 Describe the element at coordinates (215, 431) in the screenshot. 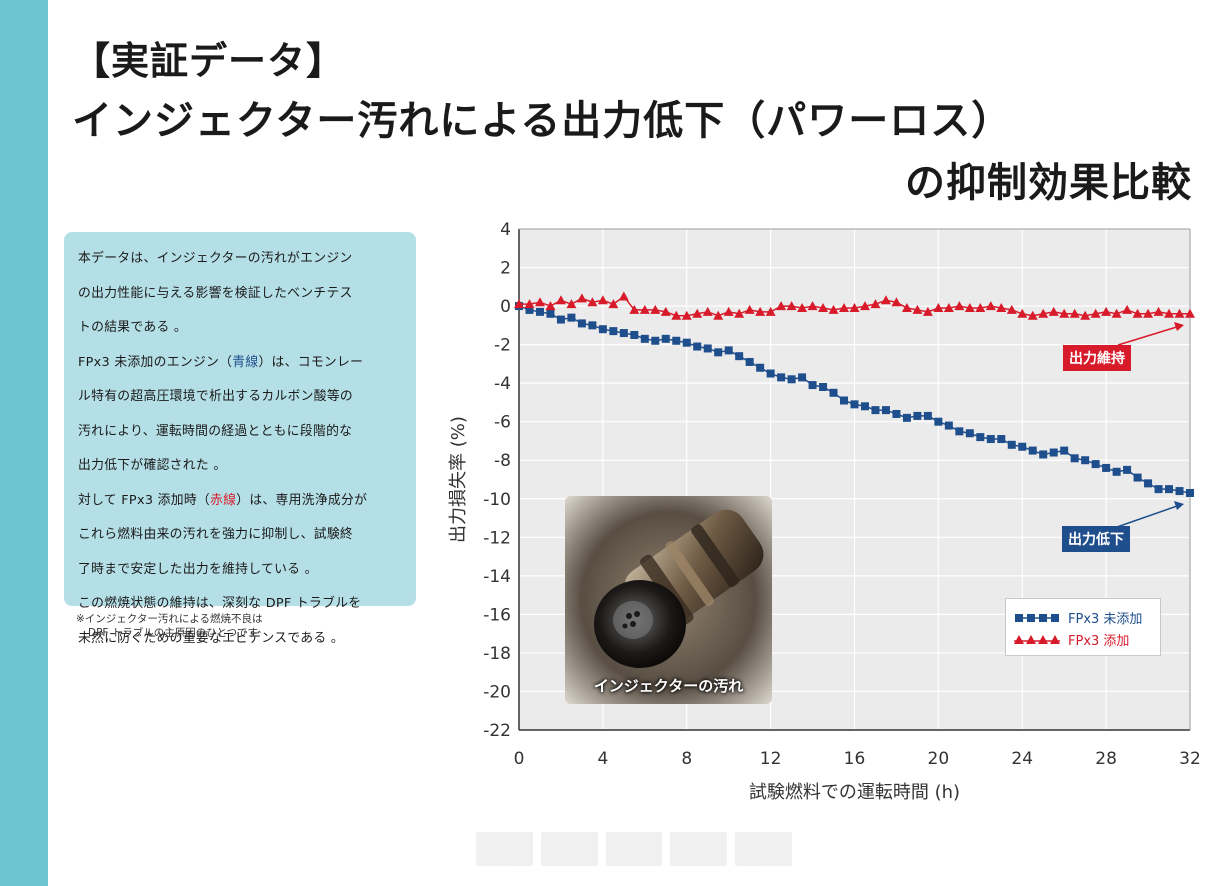

I see `description-line: 汚れにより、運転時間の経過とともに段階的な` at that location.